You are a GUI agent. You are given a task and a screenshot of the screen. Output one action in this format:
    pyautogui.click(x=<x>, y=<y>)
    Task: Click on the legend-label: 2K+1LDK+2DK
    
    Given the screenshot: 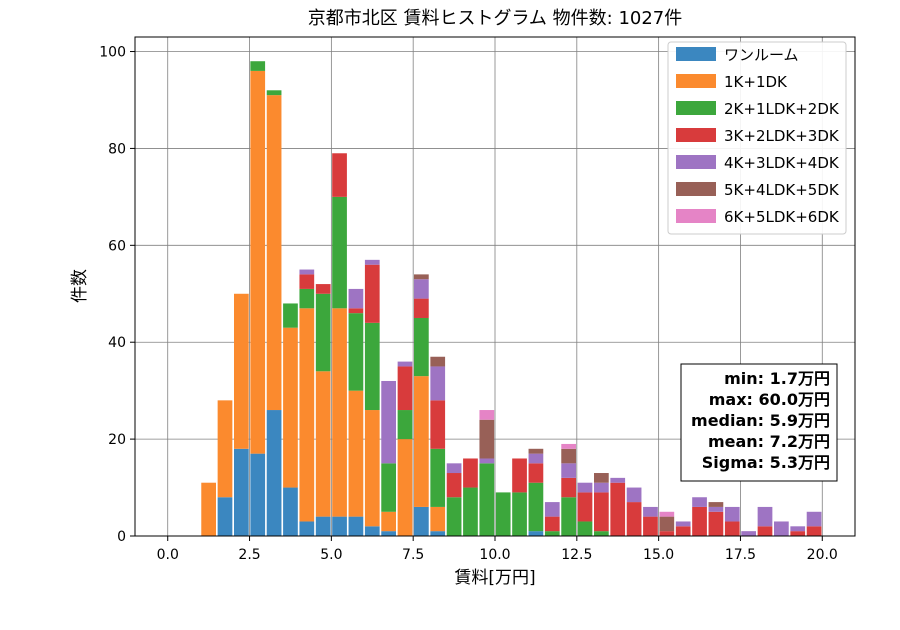 What is the action you would take?
    pyautogui.click(x=782, y=109)
    